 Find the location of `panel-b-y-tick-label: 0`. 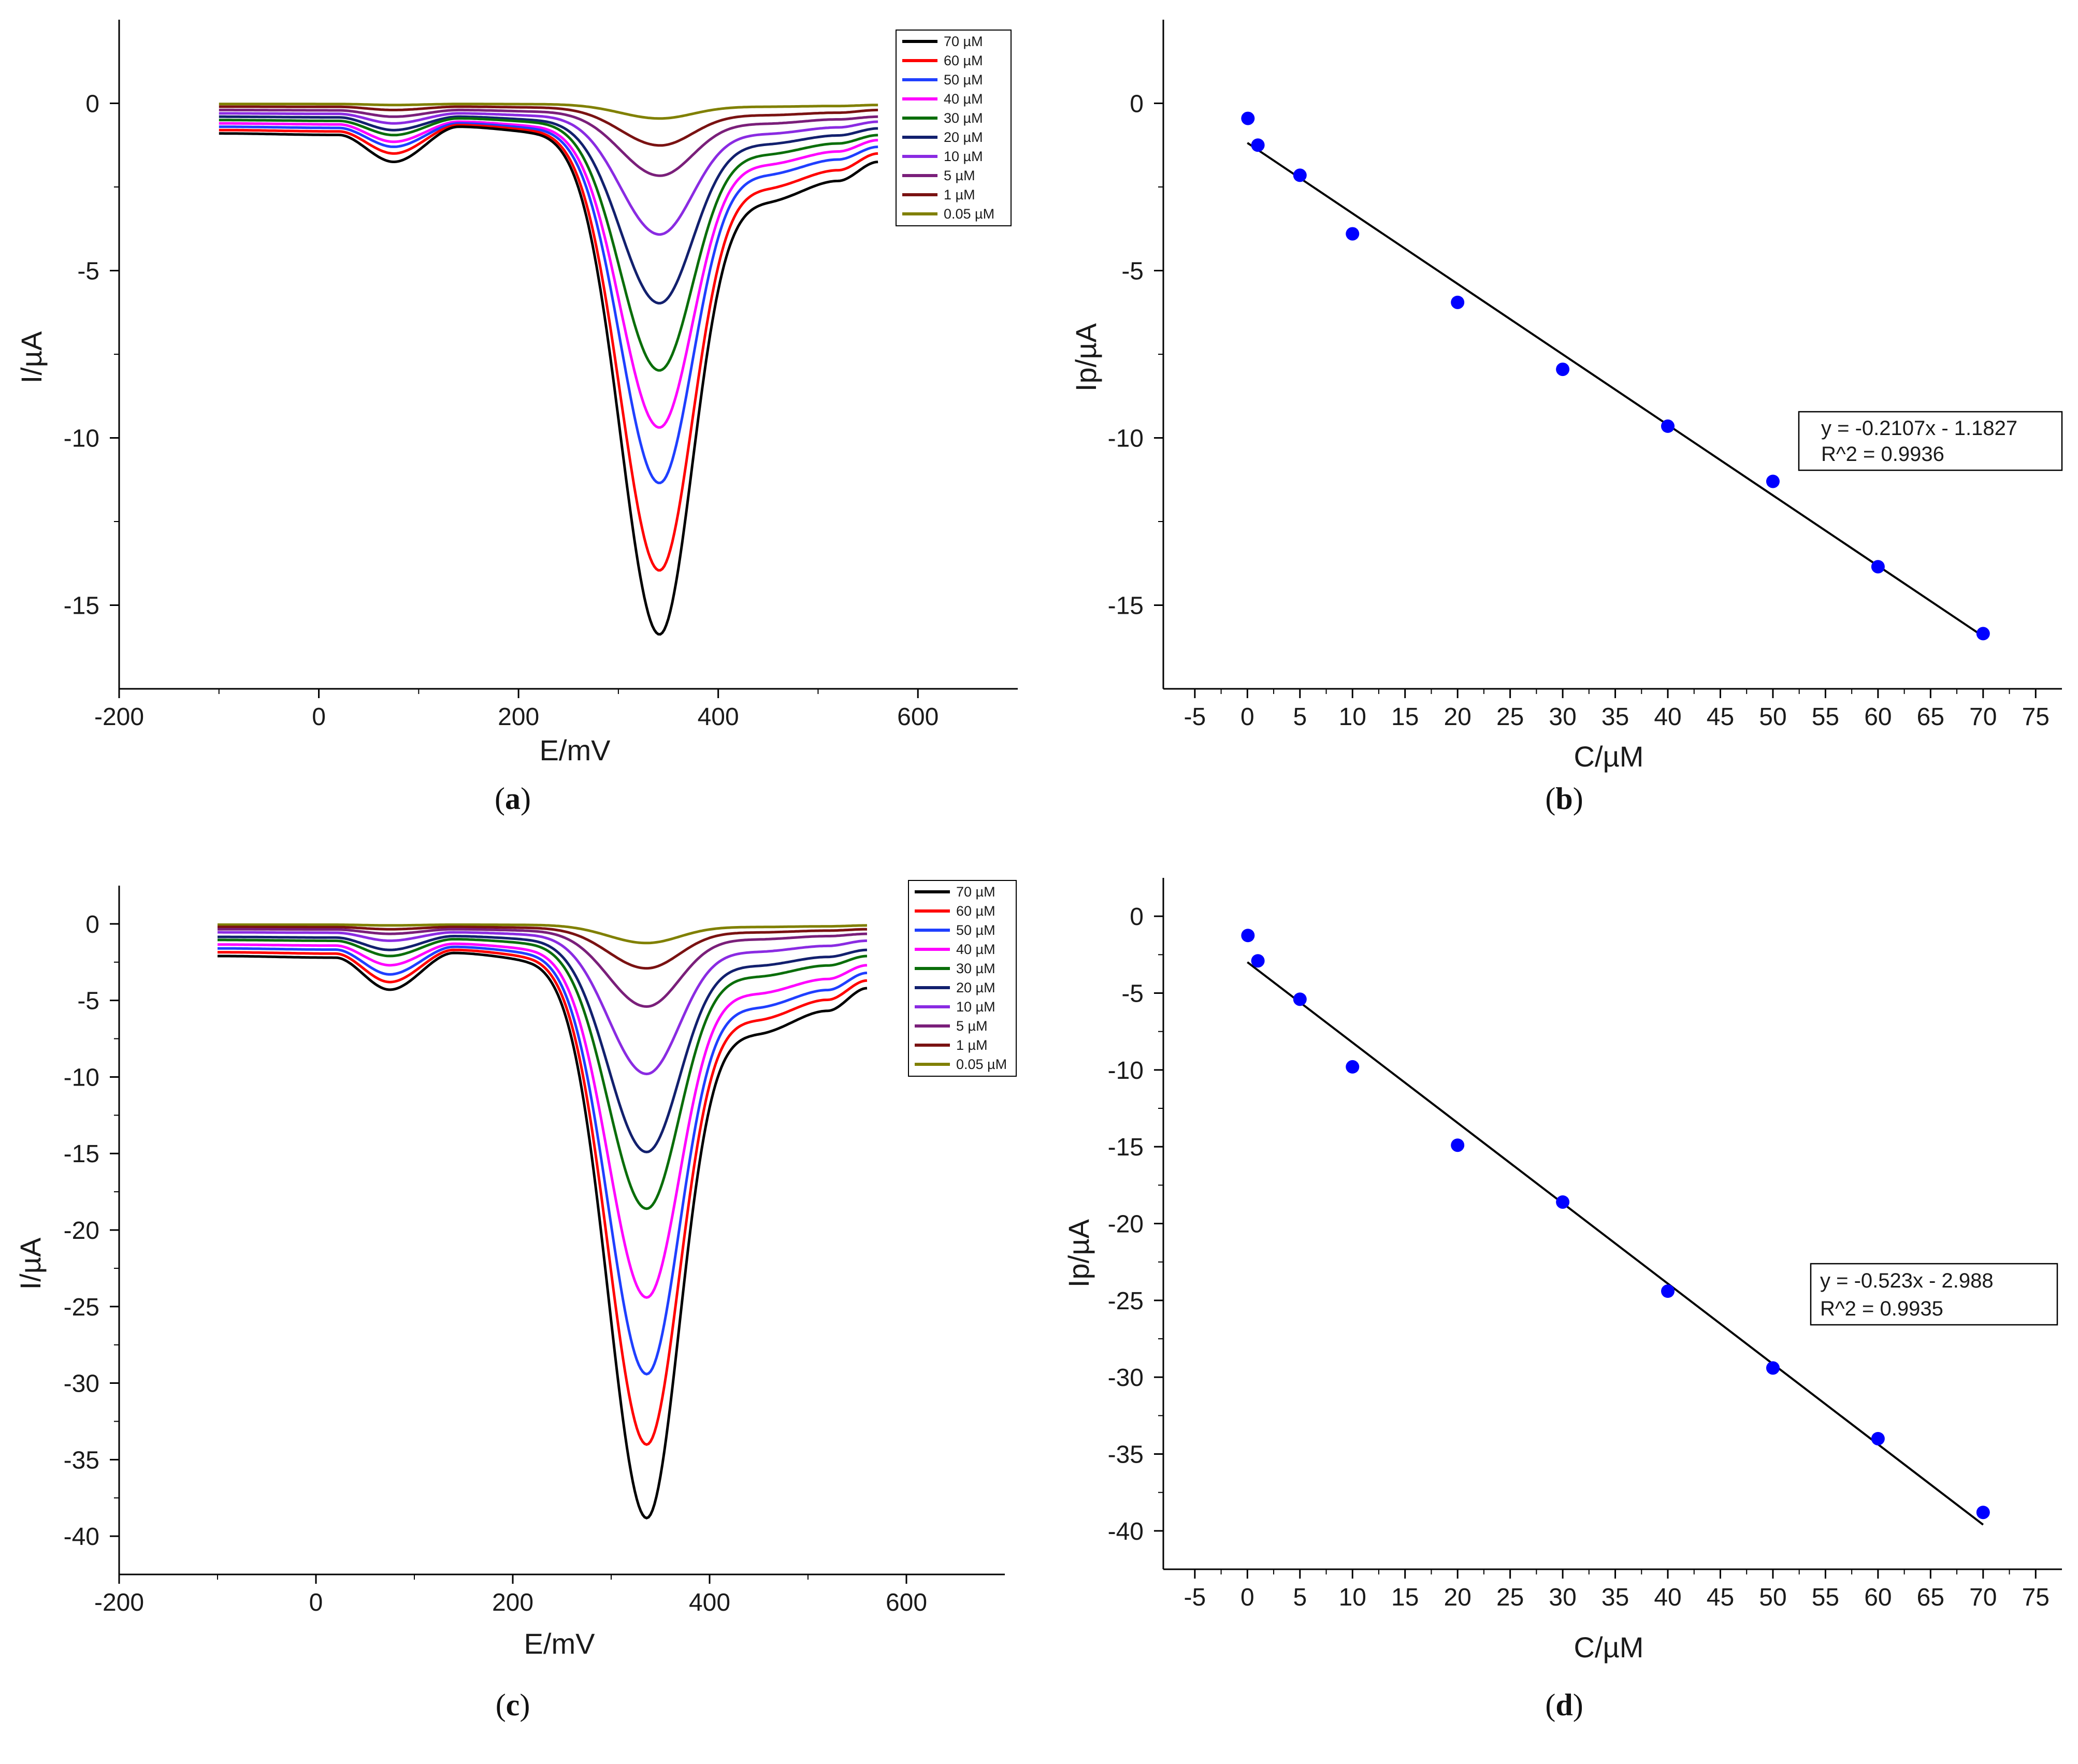

panel-b-y-tick-label: 0 is located at coordinates (1137, 104).